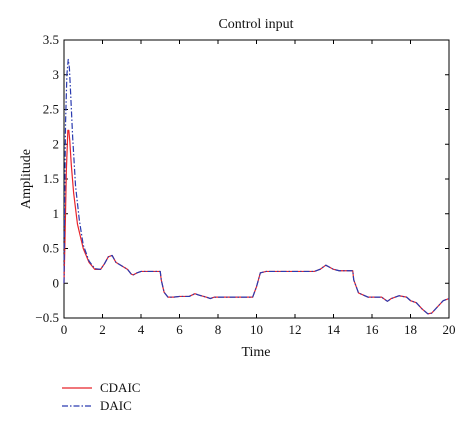  What do you see at coordinates (56, 282) in the screenshot?
I see `y-tick-label: 0` at bounding box center [56, 282].